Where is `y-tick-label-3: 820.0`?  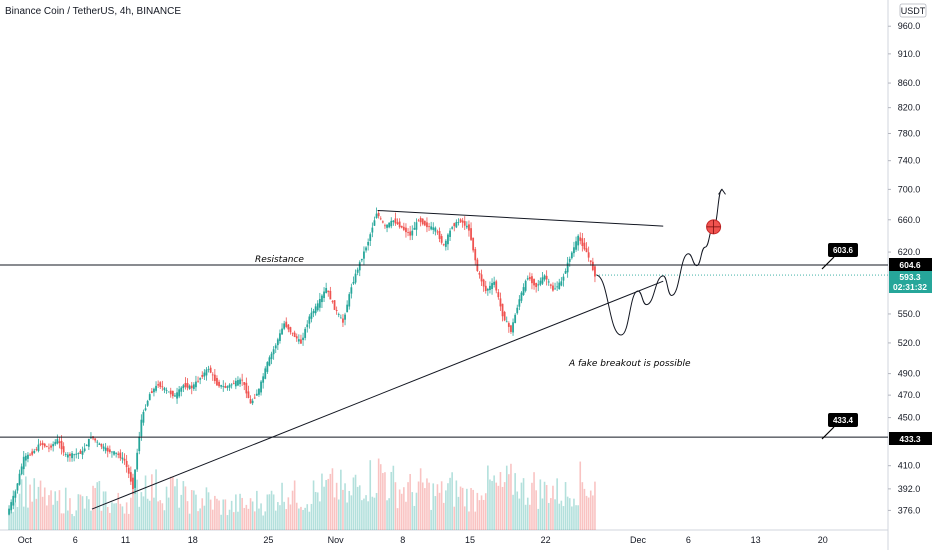
y-tick-label-3: 820.0 is located at coordinates (909, 108).